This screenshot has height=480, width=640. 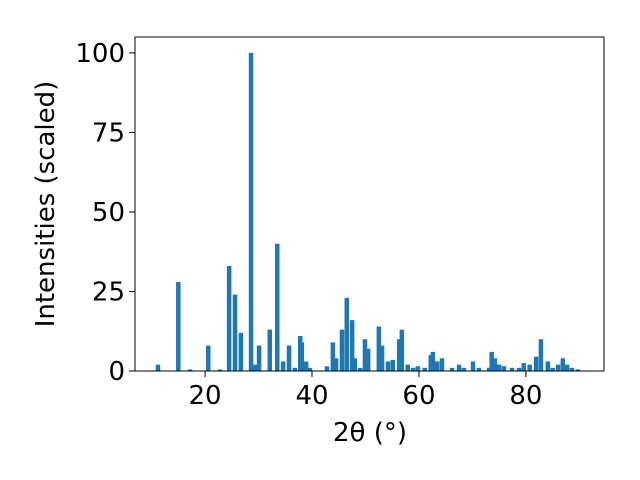 What do you see at coordinates (108, 213) in the screenshot?
I see `y-tick-label: 50` at bounding box center [108, 213].